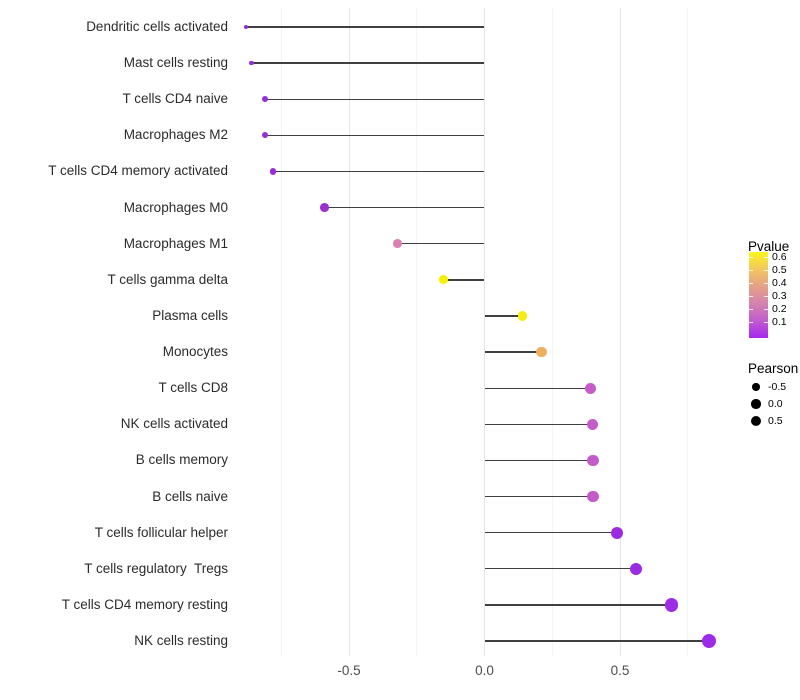  What do you see at coordinates (484, 670) in the screenshot?
I see `x-tick-label: 0.0` at bounding box center [484, 670].